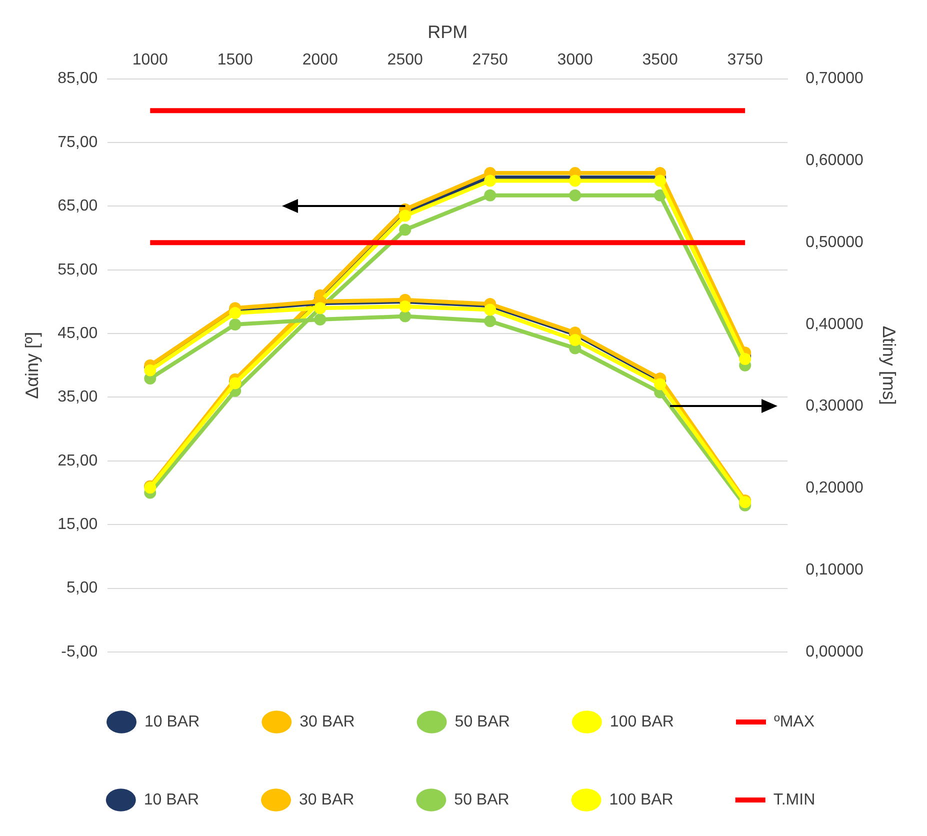 The height and width of the screenshot is (836, 927). Describe the element at coordinates (794, 721) in the screenshot. I see `legend-label: ºMAX` at that location.